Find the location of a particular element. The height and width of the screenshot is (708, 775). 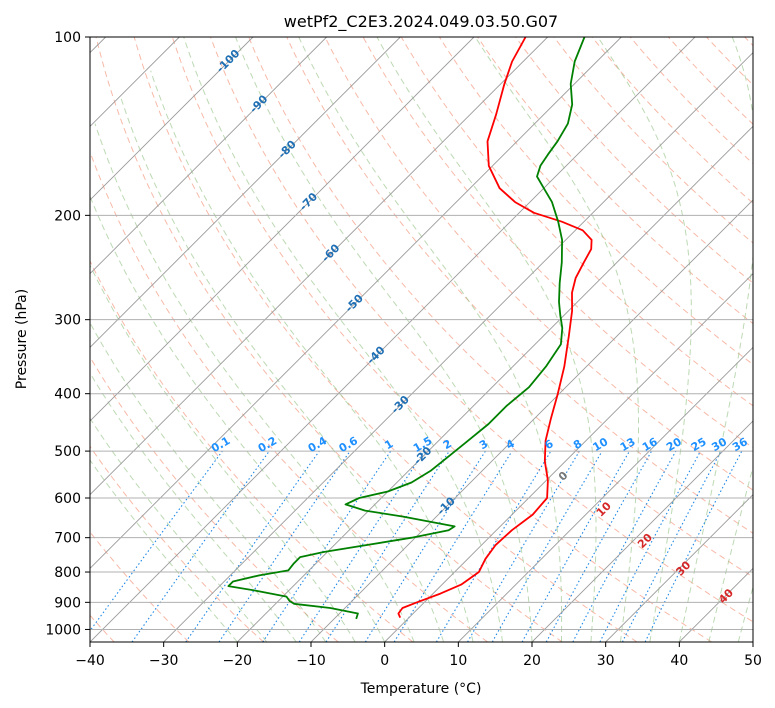

y-tick-label: 200 is located at coordinates (67, 216).